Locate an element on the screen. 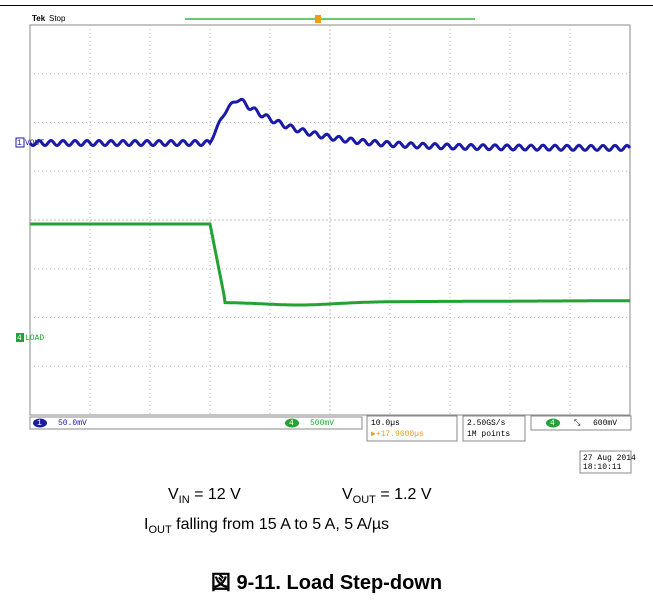 The image size is (653, 601). trigger-ch: 4 is located at coordinates (552, 423).